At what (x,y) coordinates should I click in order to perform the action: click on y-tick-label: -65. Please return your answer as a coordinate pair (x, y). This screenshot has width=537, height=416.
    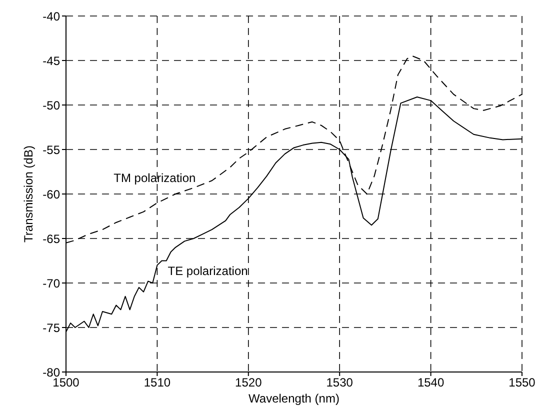
    Looking at the image, I should click on (51, 239).